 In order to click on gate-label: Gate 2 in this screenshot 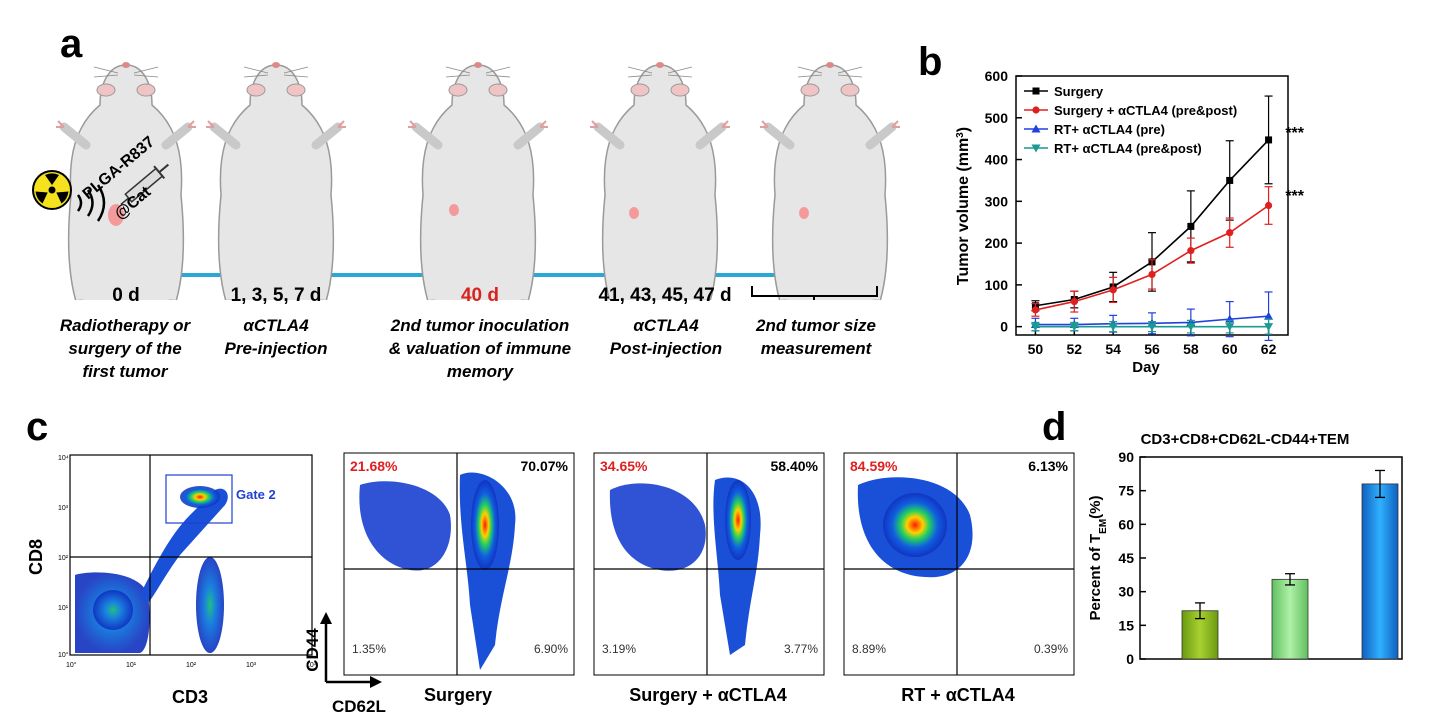, I will do `click(256, 494)`.